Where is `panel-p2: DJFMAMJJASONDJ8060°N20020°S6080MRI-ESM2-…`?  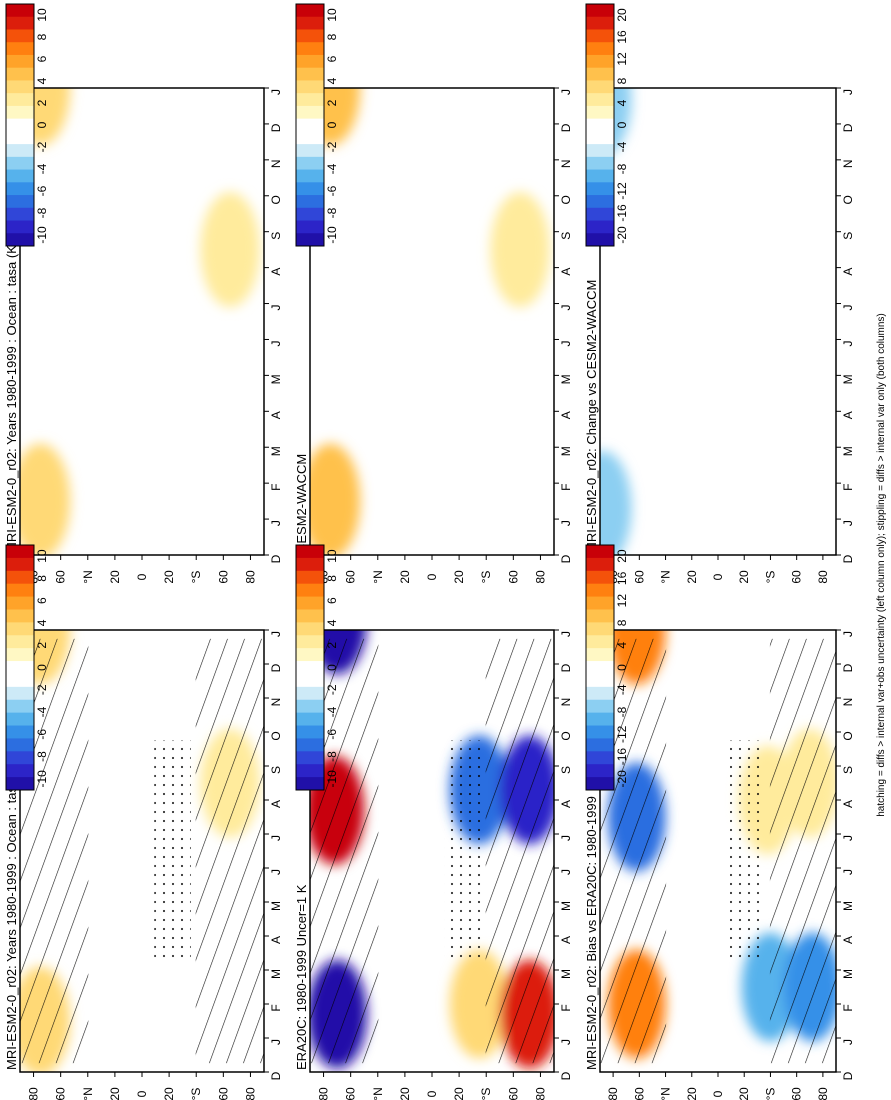
panel-p2: DJFMAMJJASONDJ8060°N20020°S6080MRI-ESM2-… is located at coordinates (143, 335).